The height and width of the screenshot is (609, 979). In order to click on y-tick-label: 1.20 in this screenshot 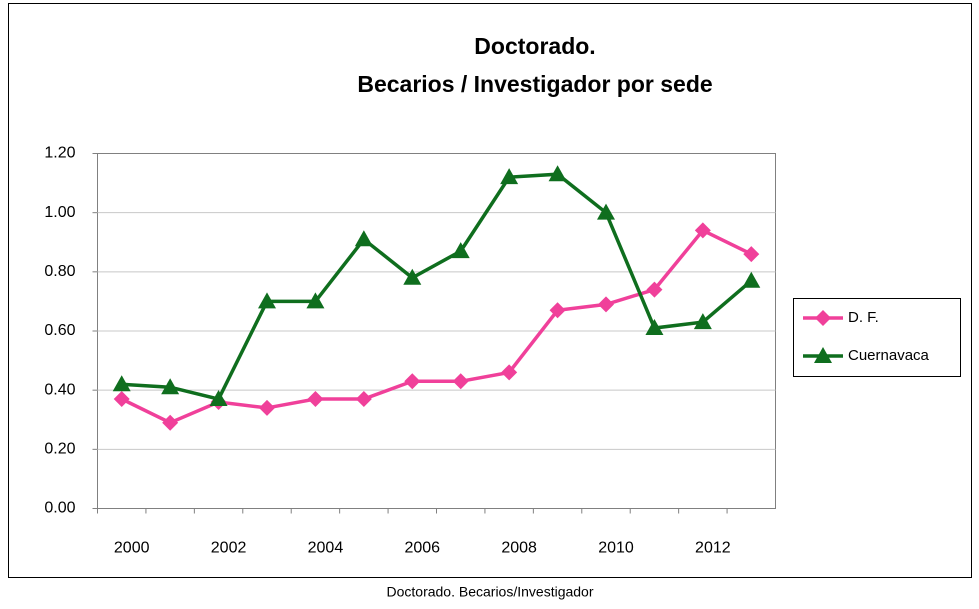, I will do `click(59, 153)`.